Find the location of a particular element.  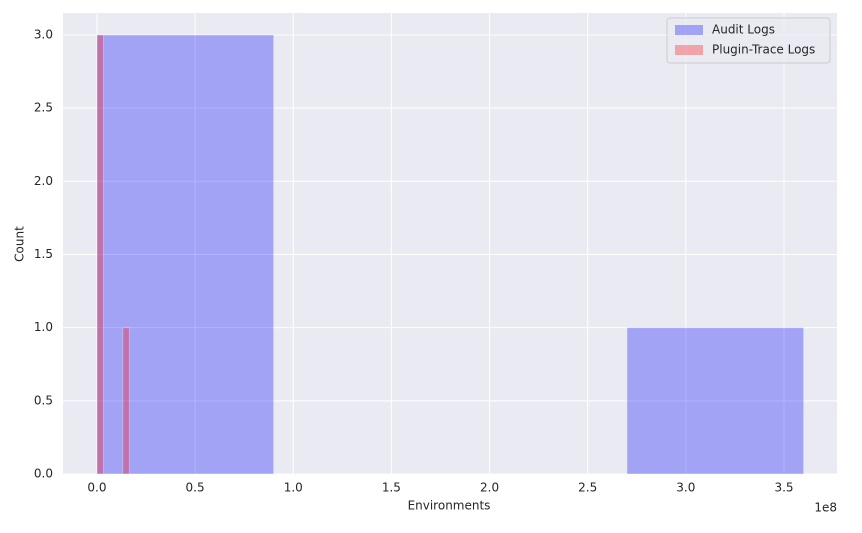

x-tick-label: 0.5 is located at coordinates (195, 488).